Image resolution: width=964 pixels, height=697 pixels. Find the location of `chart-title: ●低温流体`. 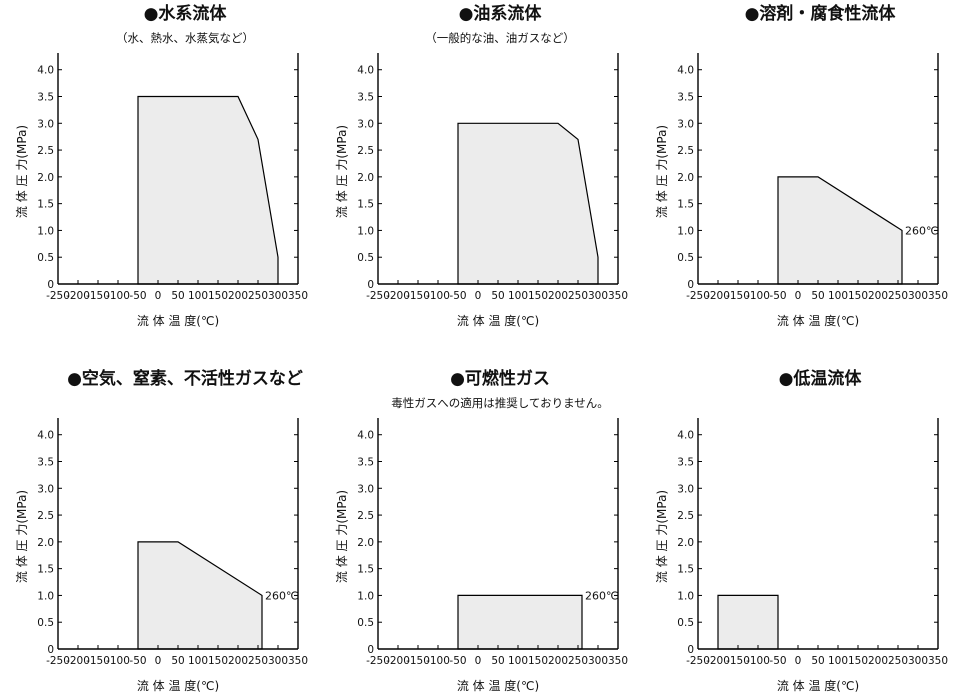

chart-title: ●低温流体 is located at coordinates (821, 378).